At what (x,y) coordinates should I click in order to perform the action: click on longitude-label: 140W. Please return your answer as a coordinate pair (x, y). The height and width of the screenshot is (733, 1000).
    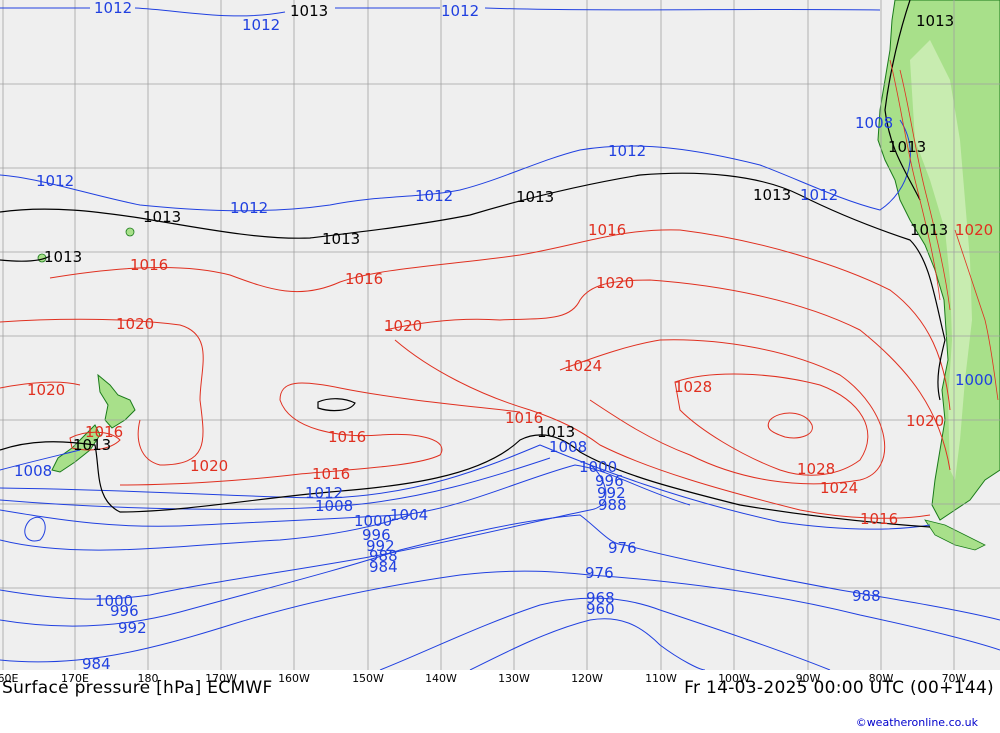
    Looking at the image, I should click on (441, 678).